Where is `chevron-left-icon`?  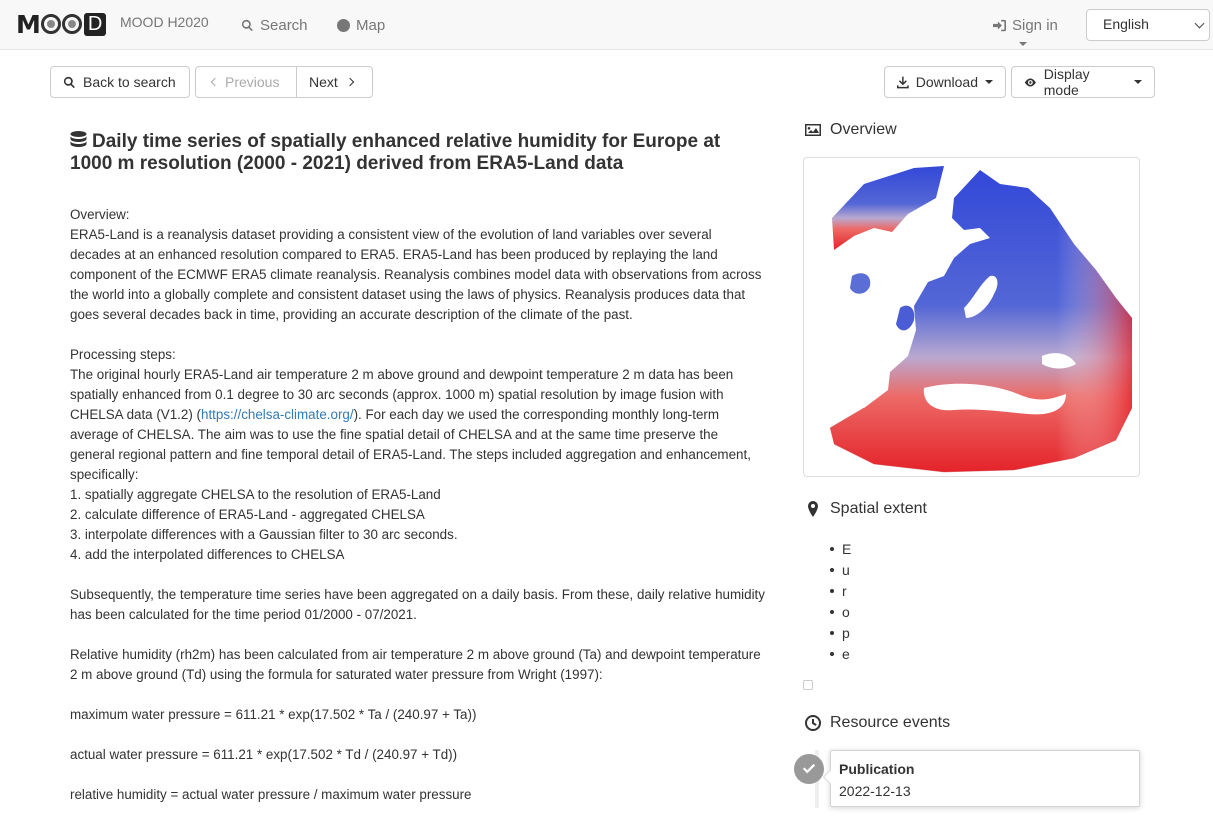
chevron-left-icon is located at coordinates (215, 82).